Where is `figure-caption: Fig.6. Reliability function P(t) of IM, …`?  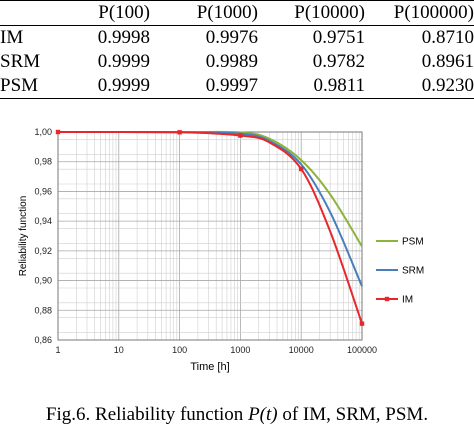 figure-caption: Fig.6. Reliability function P(t) of IM, … is located at coordinates (237, 415).